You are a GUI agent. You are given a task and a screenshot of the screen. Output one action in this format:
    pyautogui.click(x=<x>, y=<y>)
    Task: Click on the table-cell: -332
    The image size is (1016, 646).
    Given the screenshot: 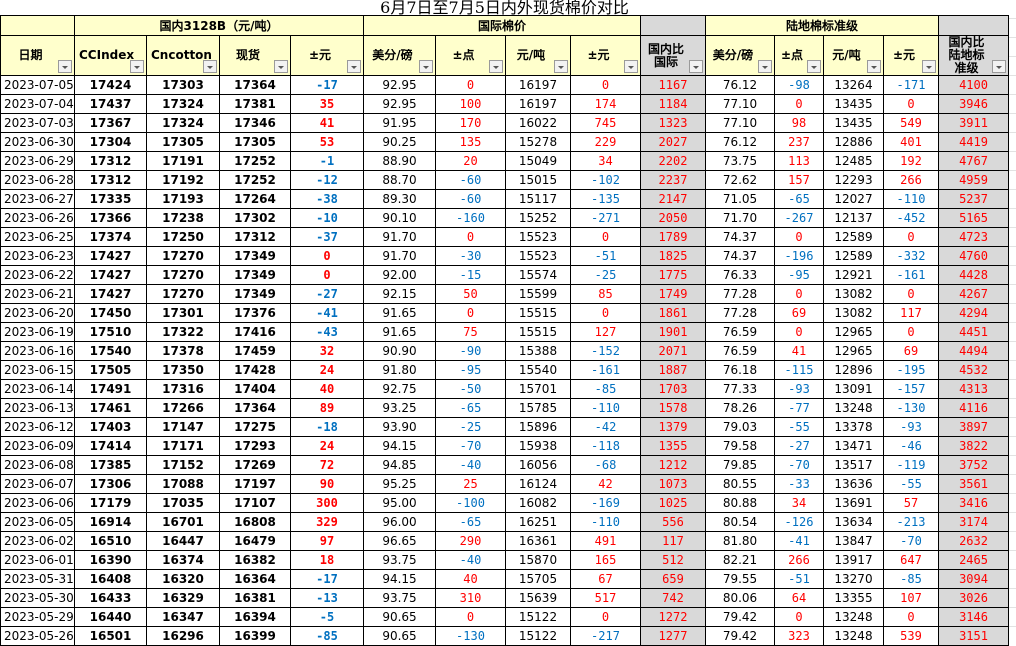 What is the action you would take?
    pyautogui.click(x=911, y=256)
    